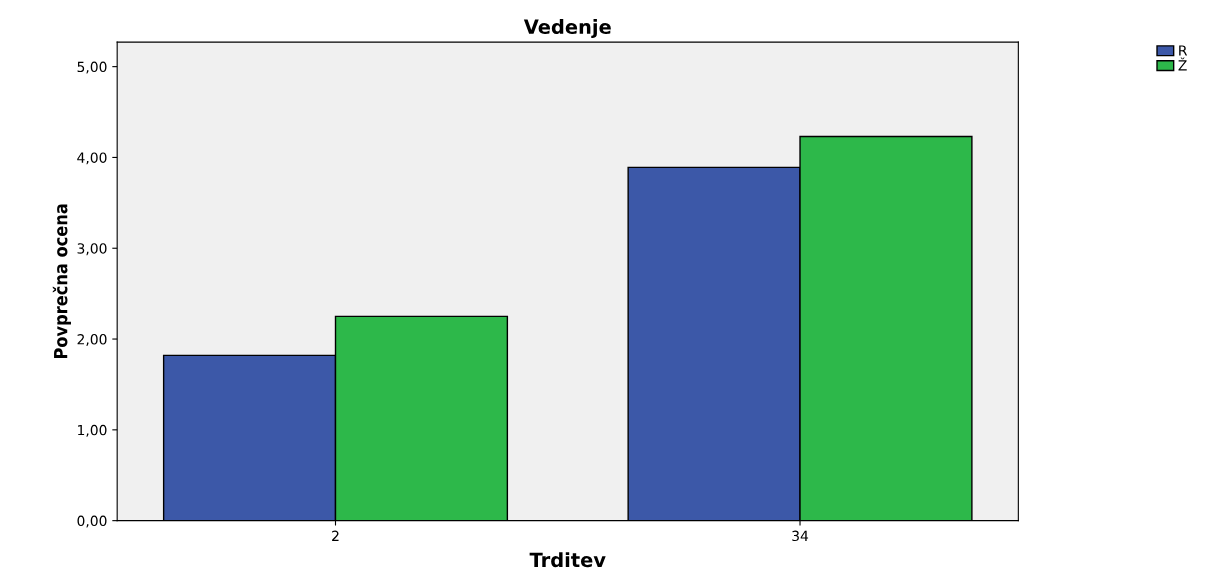  What do you see at coordinates (800, 536) in the screenshot?
I see `x-tick-label: 34` at bounding box center [800, 536].